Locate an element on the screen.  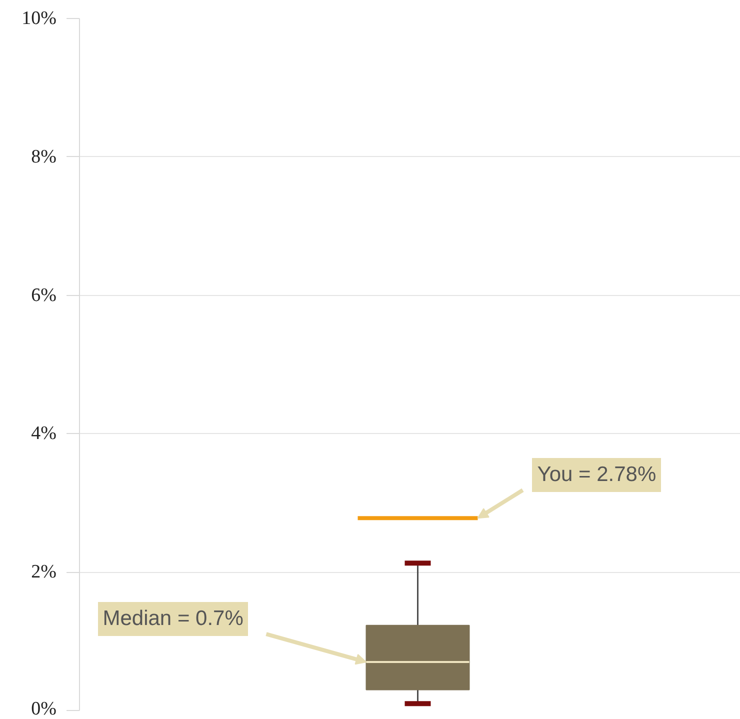
annotation: Median = 0.7% is located at coordinates (173, 619).